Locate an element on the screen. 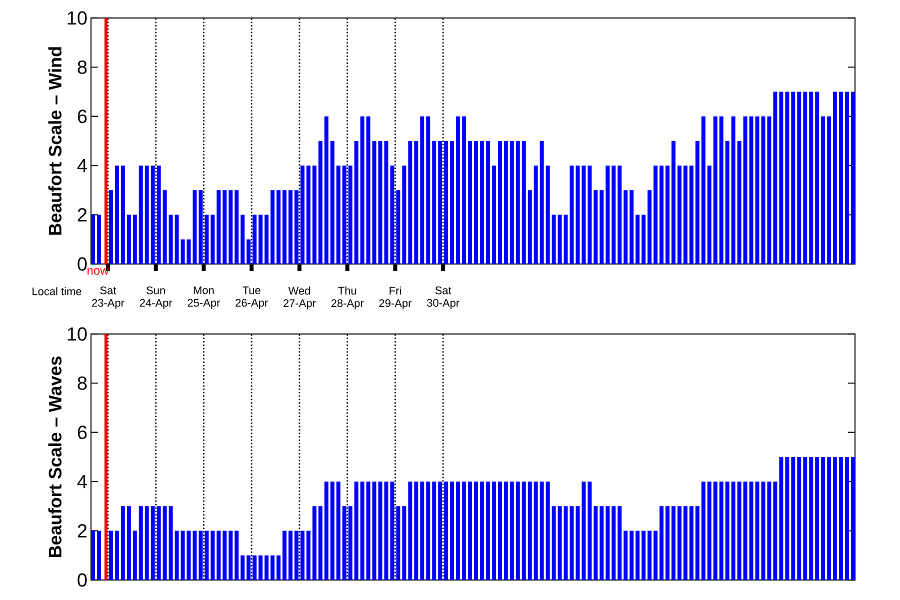  x-tick-label: Thu 28-Apr is located at coordinates (347, 298).